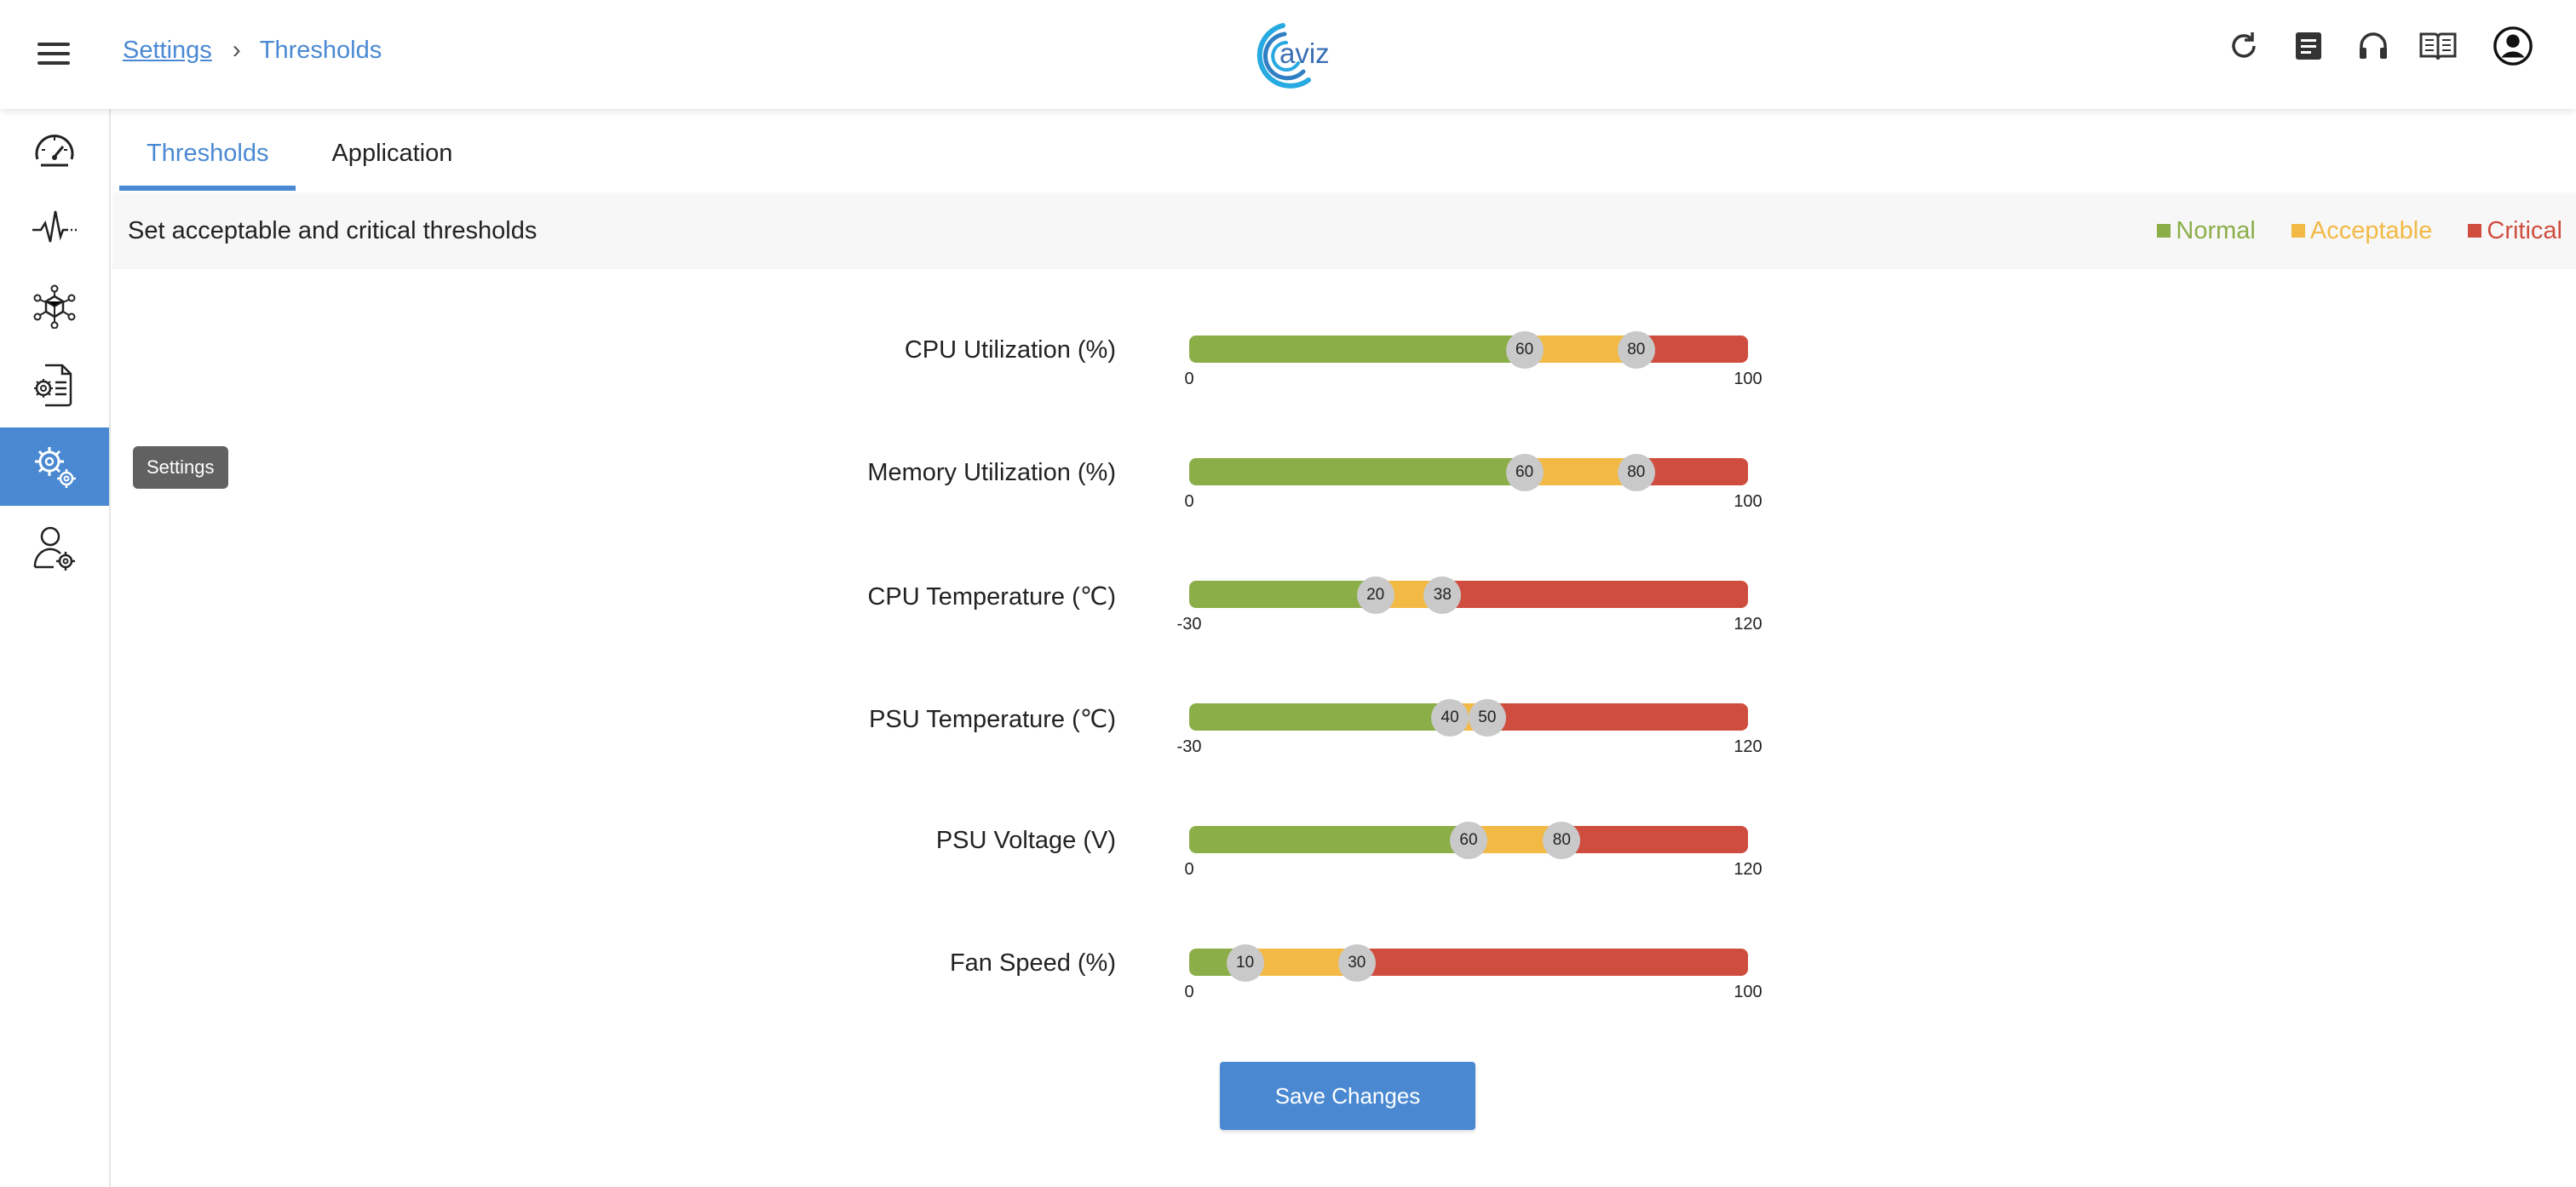 The image size is (2576, 1187). I want to click on breadcrumb: Settings › Thresholds, so click(252, 50).